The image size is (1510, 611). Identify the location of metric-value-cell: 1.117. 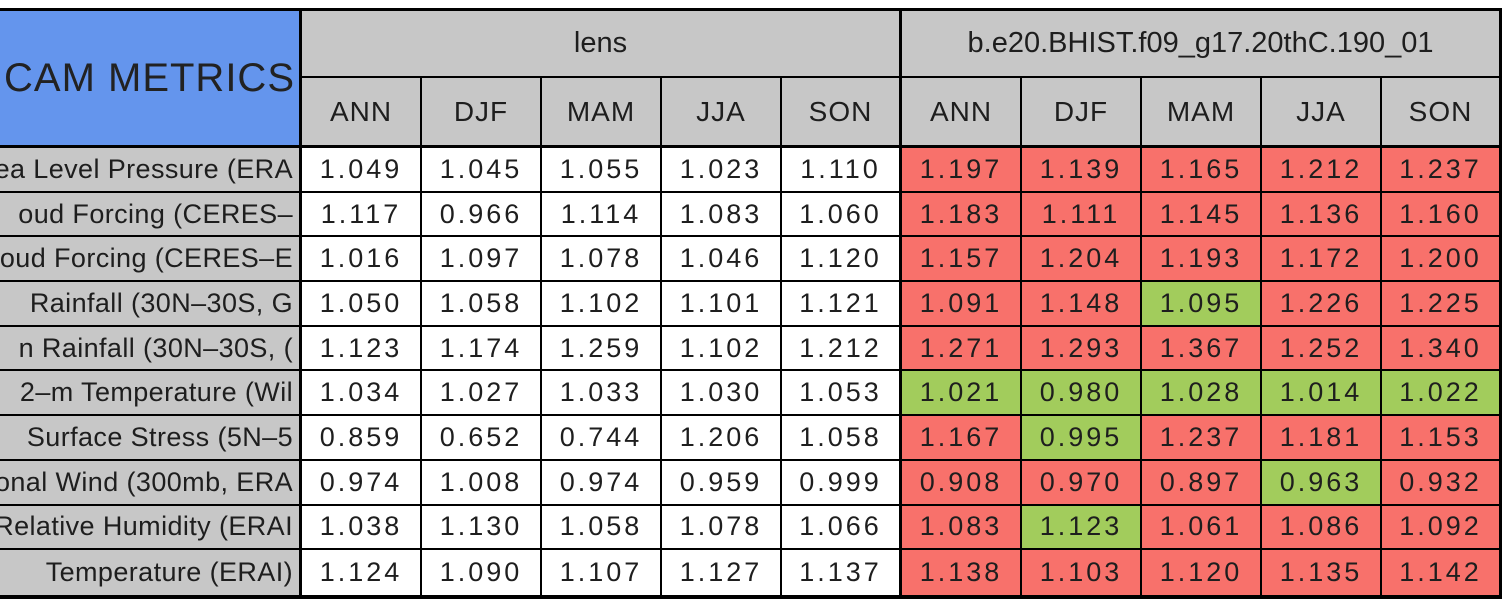
(362, 215).